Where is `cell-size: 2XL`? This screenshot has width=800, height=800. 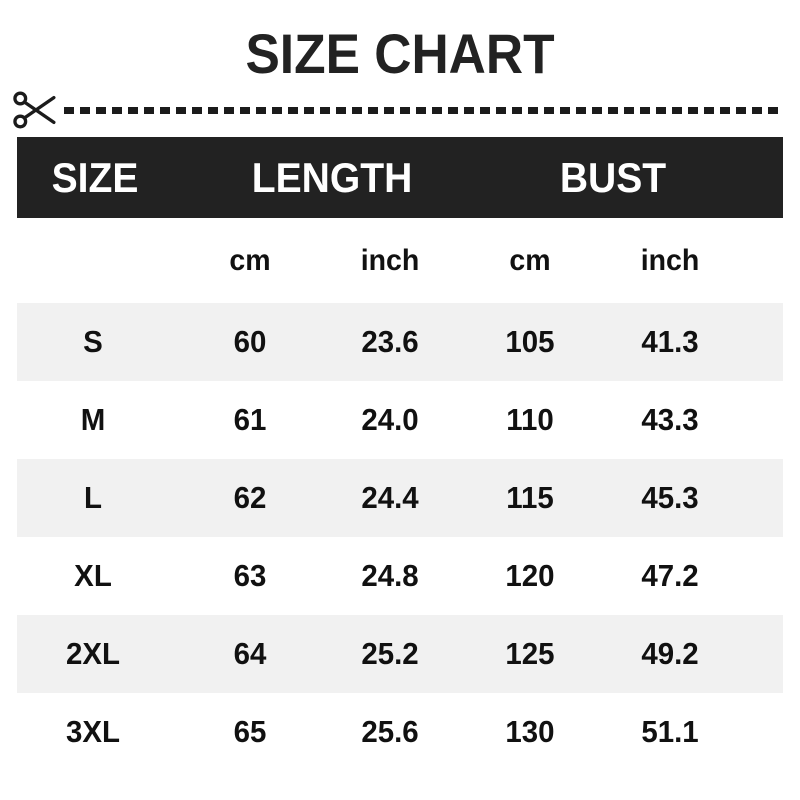 cell-size: 2XL is located at coordinates (92, 653).